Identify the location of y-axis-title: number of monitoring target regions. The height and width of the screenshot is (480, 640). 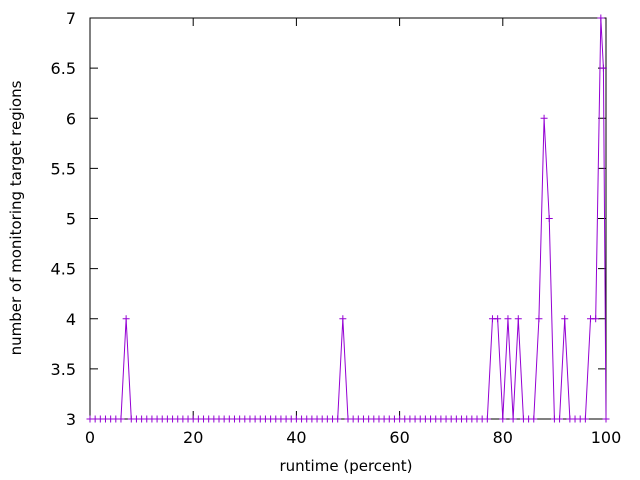
(16, 217).